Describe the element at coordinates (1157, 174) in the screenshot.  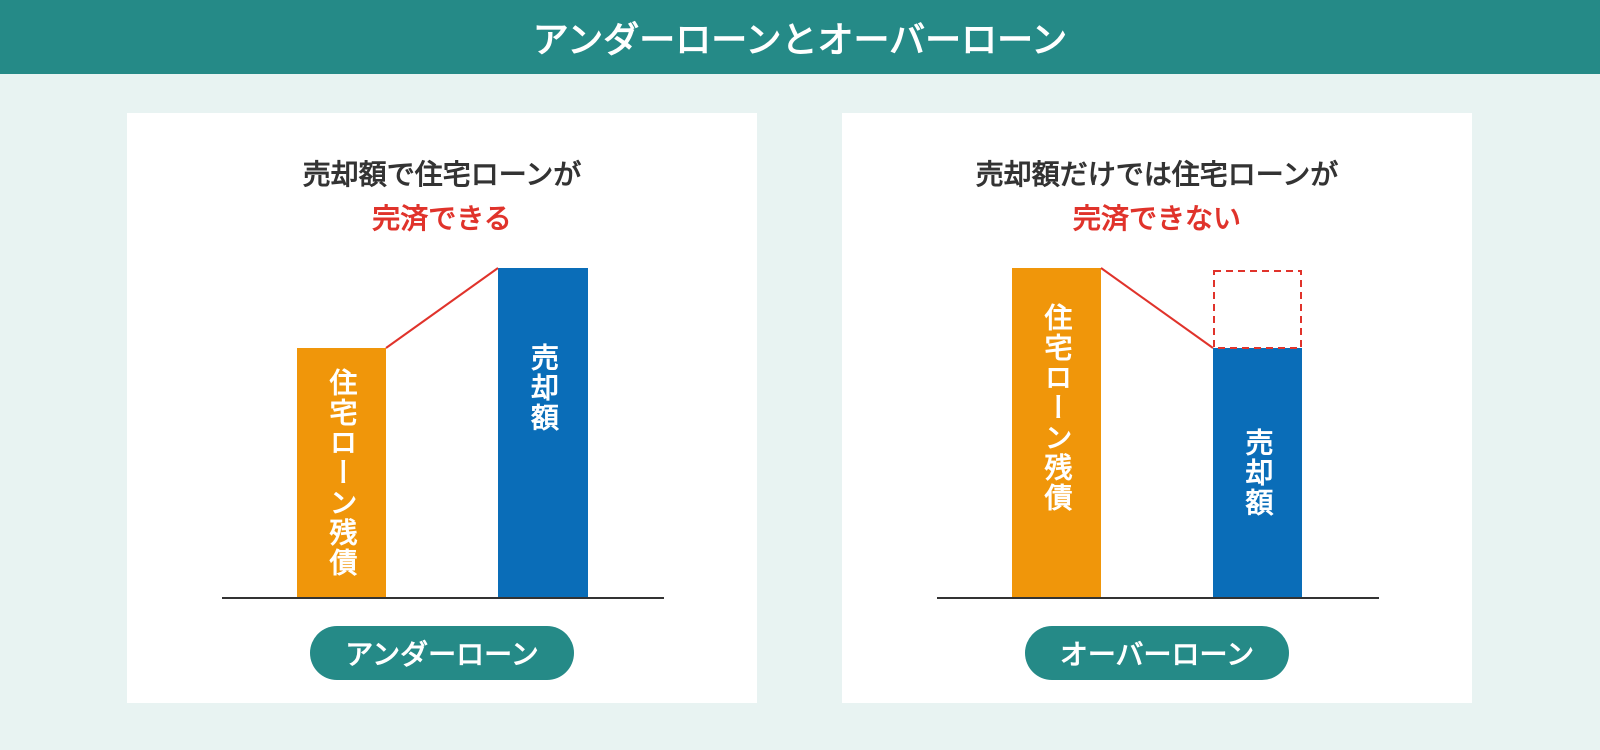
I see `panel-heading: 売却額だけでは住宅ローンが` at that location.